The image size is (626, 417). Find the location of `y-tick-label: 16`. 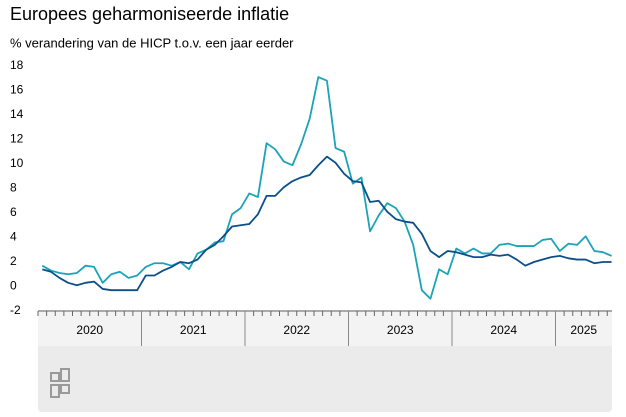

y-tick-label: 16 is located at coordinates (17, 90).